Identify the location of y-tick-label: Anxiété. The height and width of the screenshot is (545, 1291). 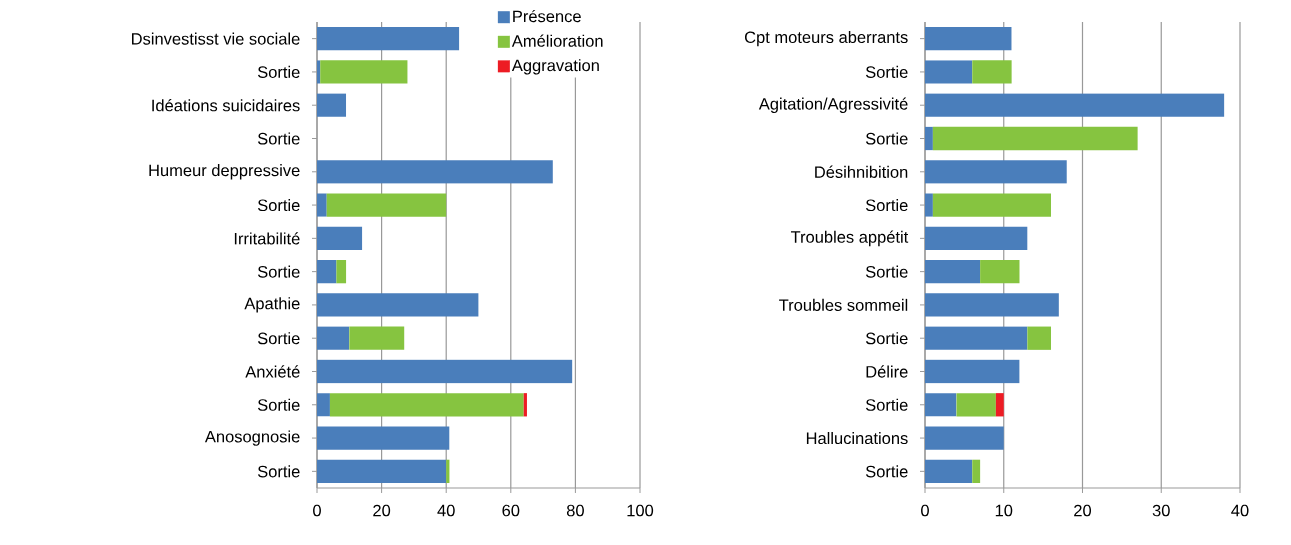
(272, 371).